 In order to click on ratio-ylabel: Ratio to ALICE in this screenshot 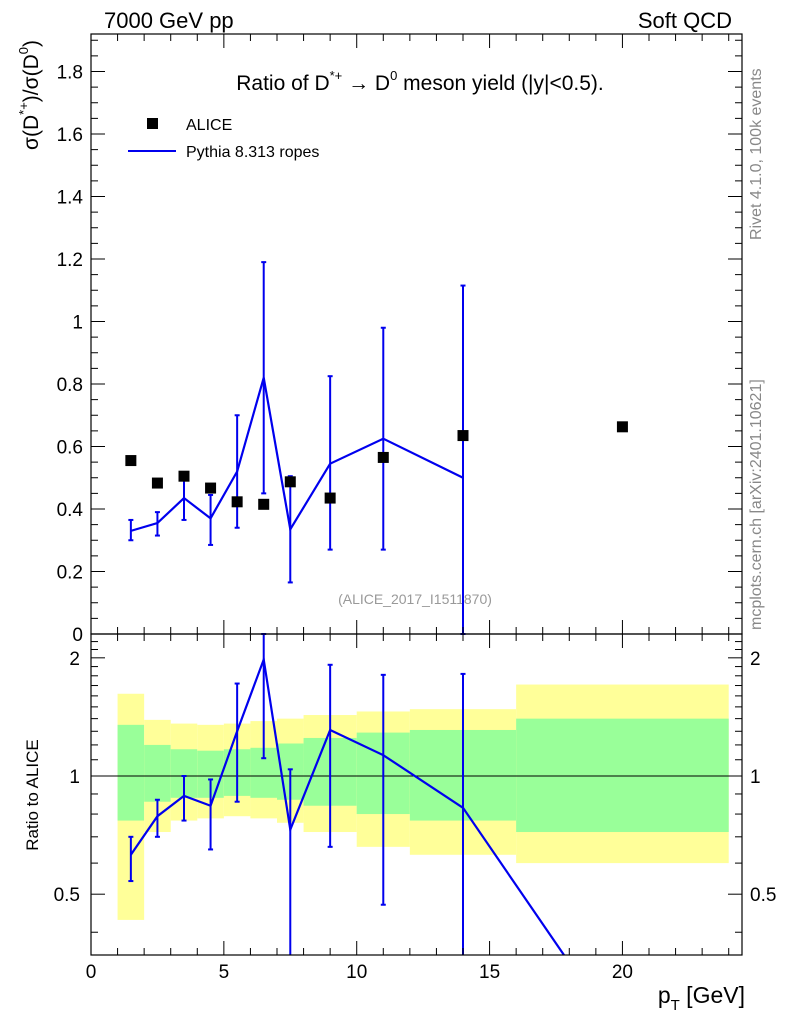, I will do `click(32, 795)`.